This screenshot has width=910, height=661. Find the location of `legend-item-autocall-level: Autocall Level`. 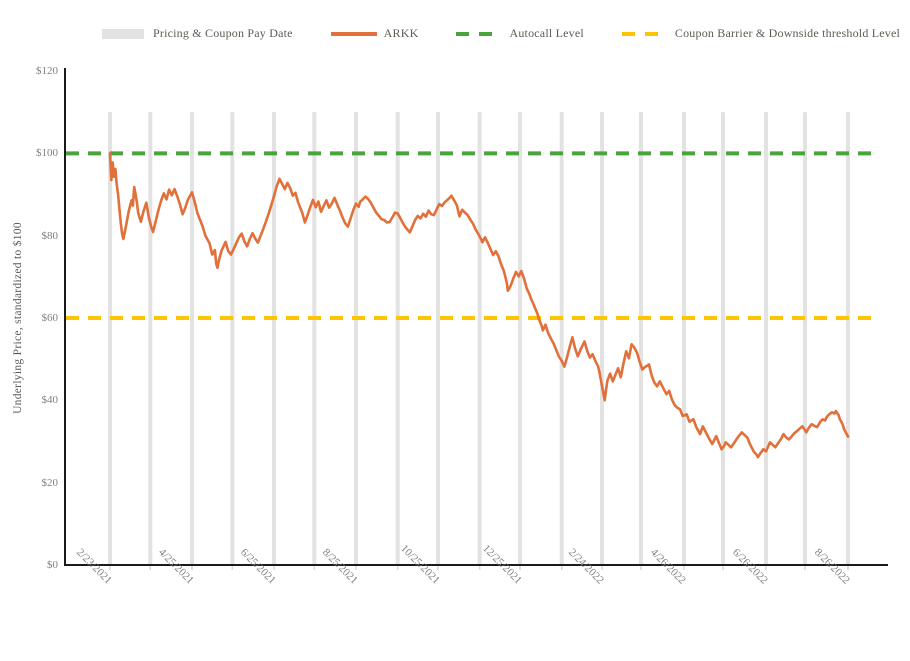

legend-item-autocall-level: Autocall Level is located at coordinates (520, 33).